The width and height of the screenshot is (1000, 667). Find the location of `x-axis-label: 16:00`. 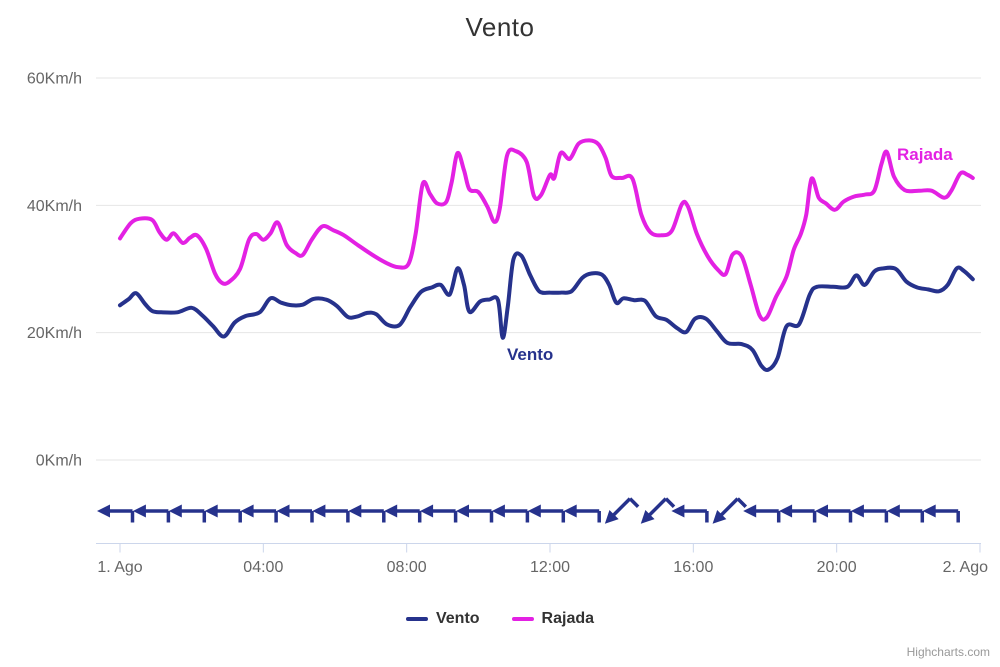

x-axis-label: 16:00 is located at coordinates (693, 567).